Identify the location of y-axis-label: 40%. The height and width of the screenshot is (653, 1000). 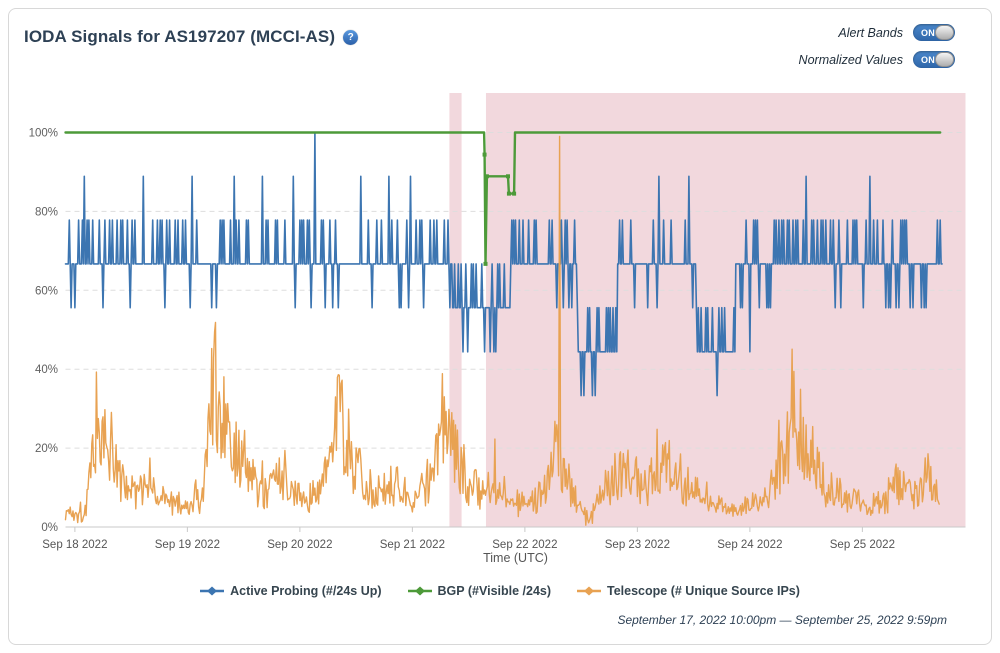
(46, 370).